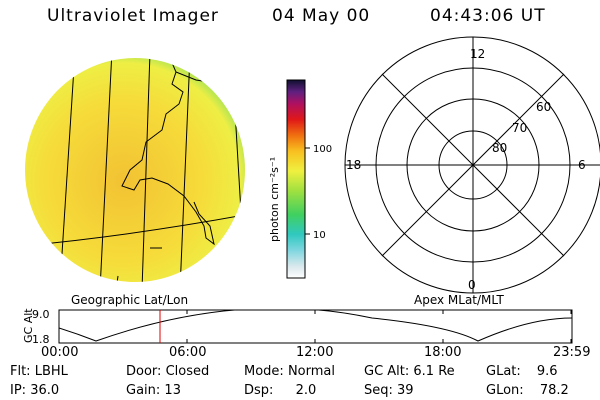 This screenshot has width=600, height=400. I want to click on colorbar-tick-10: 10, so click(319, 235).